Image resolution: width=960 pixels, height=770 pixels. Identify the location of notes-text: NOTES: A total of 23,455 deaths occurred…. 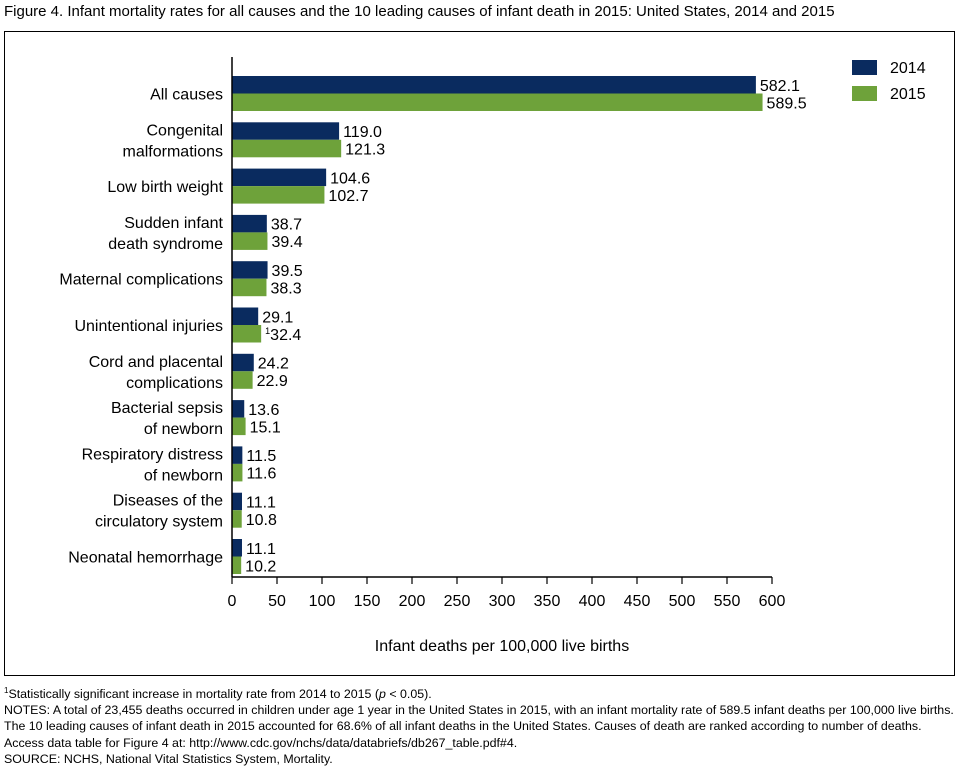
(479, 726).